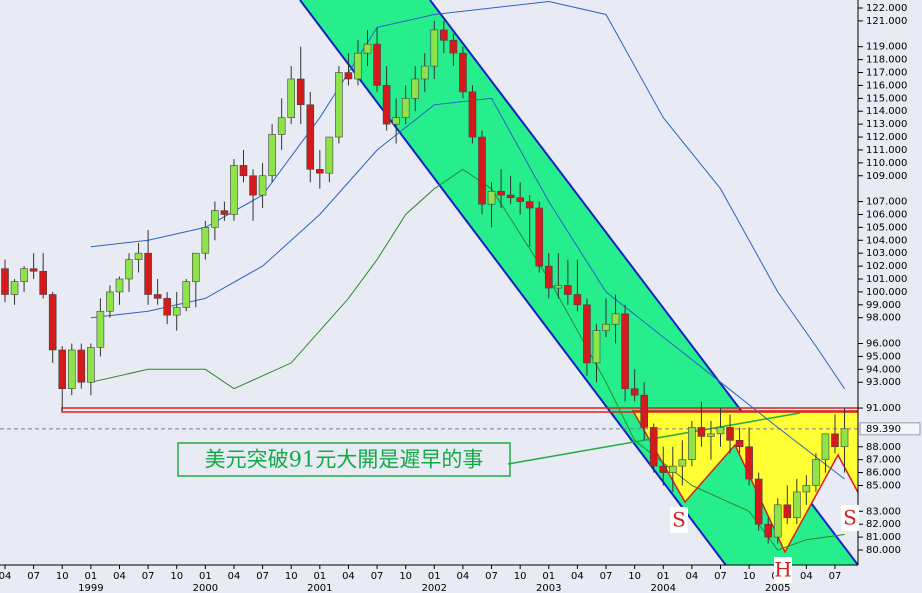 Image resolution: width=922 pixels, height=593 pixels. What do you see at coordinates (886, 73) in the screenshot?
I see `y-tick-label: 117.000` at bounding box center [886, 73].